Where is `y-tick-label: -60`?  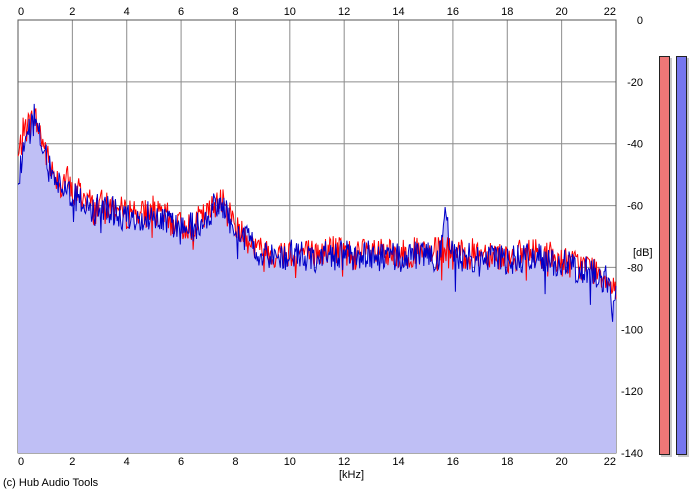
y-tick-label: -60 is located at coordinates (635, 207).